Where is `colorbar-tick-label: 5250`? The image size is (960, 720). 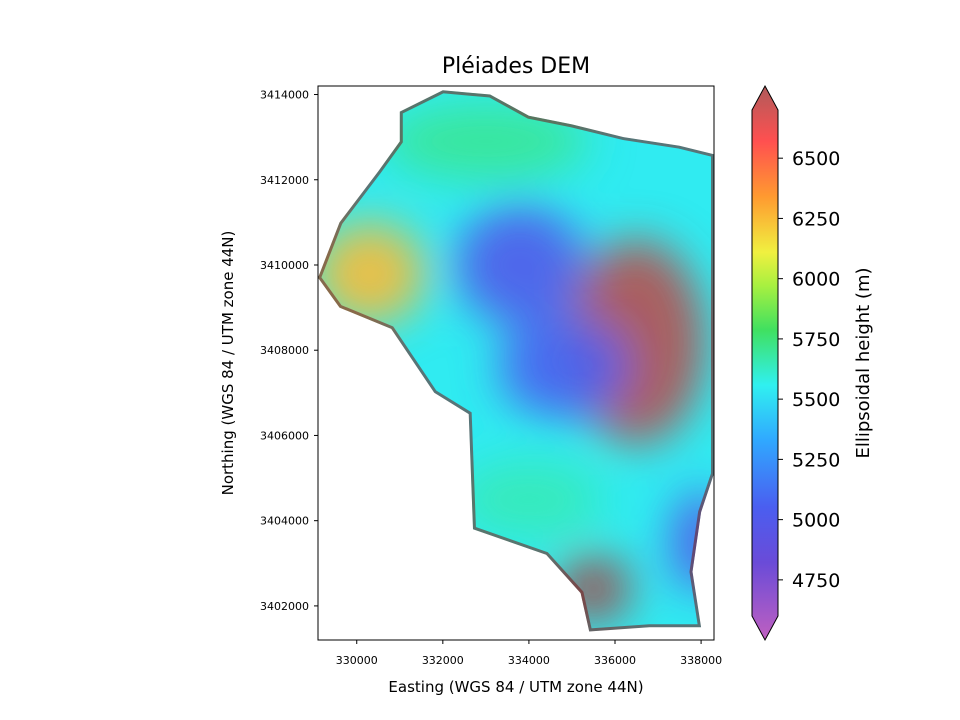
colorbar-tick-label: 5250 is located at coordinates (816, 460).